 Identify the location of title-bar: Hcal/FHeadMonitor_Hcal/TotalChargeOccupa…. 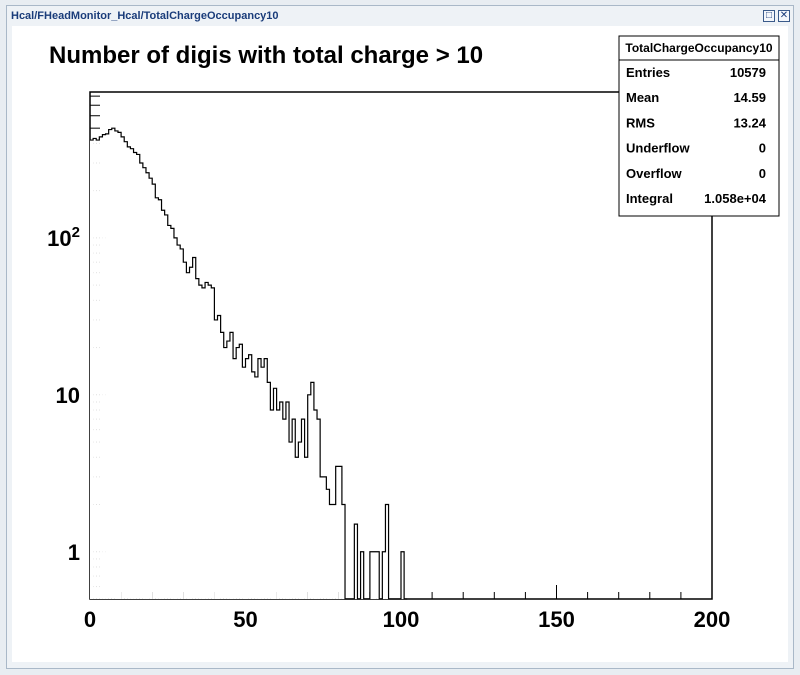
(400, 16).